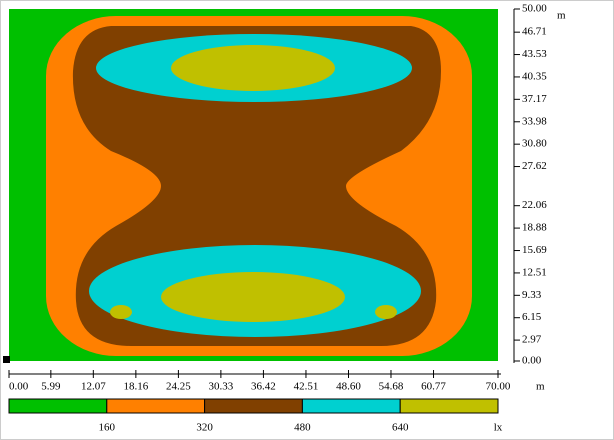 The height and width of the screenshot is (440, 614). Describe the element at coordinates (534, 54) in the screenshot. I see `y-tick-label: 43.53` at that location.